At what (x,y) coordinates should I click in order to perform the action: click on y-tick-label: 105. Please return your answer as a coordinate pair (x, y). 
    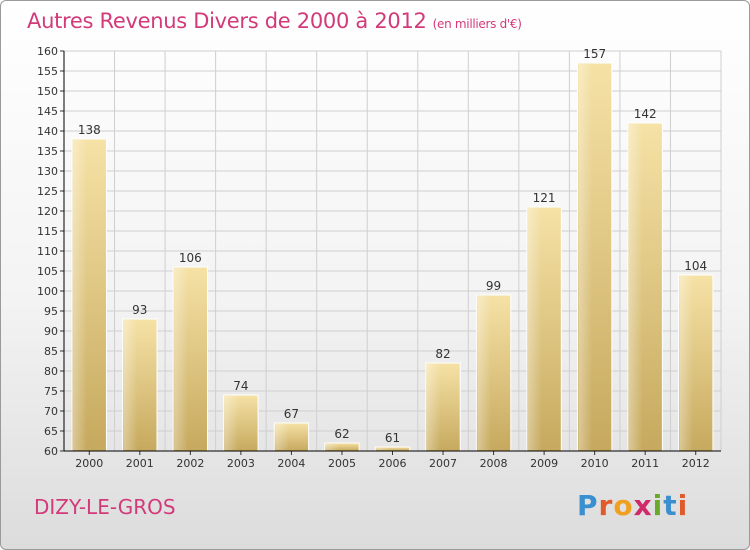
    Looking at the image, I should click on (47, 271).